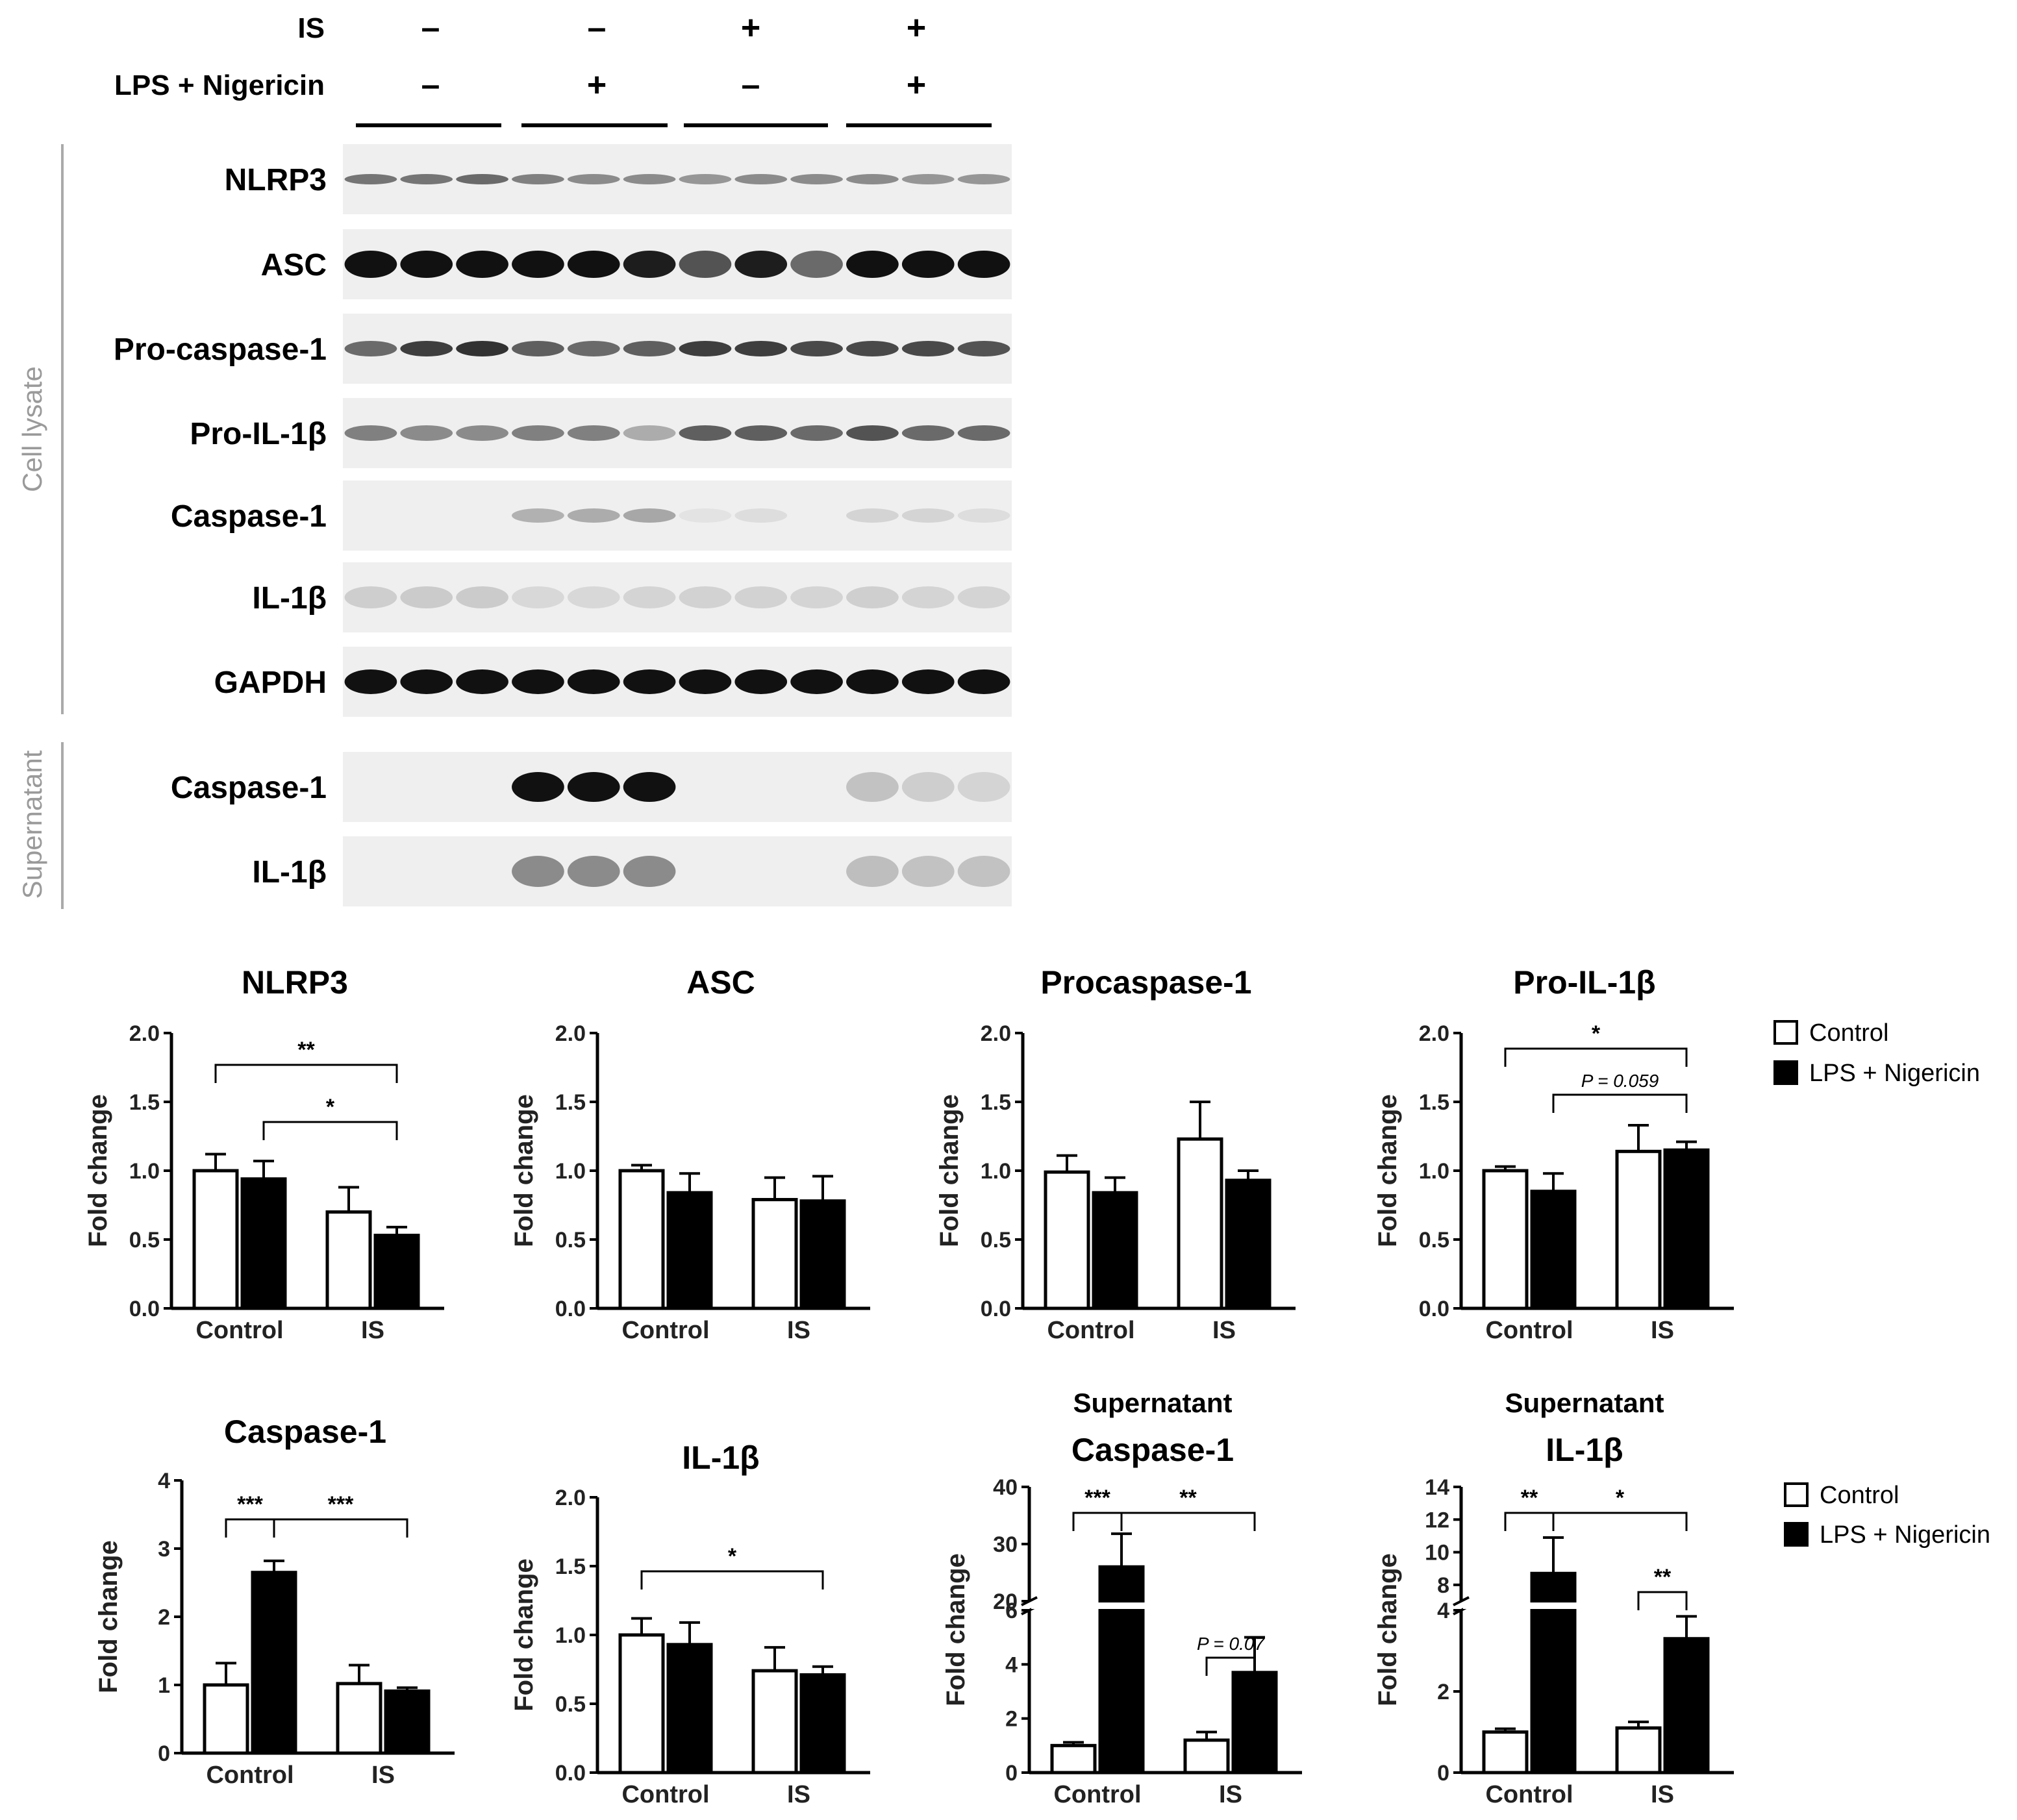 This screenshot has height=1820, width=2017. I want to click on y-tick-label: 12, so click(1437, 1520).